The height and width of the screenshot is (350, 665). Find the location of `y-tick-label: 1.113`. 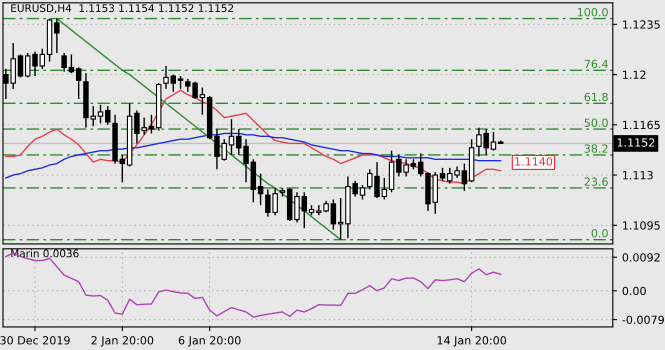

y-tick-label: 1.113 is located at coordinates (638, 175).